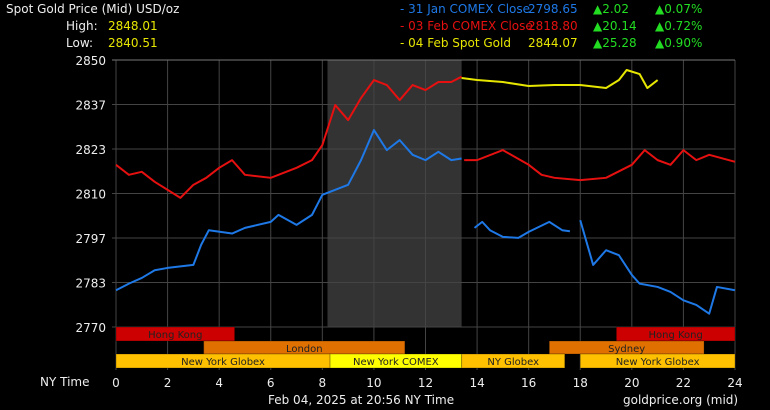 Image resolution: width=770 pixels, height=410 pixels. What do you see at coordinates (611, 9) in the screenshot?
I see `legend-change: ▲2.02` at bounding box center [611, 9].